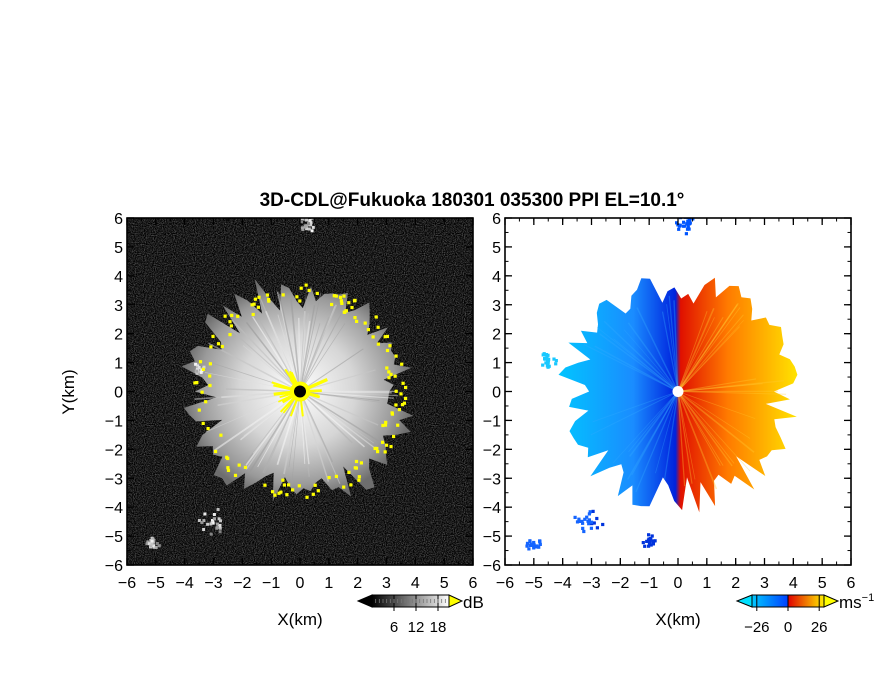 Image resolution: width=880 pixels, height=680 pixels. What do you see at coordinates (328, 583) in the screenshot?
I see `x-tick-label: 1` at bounding box center [328, 583].